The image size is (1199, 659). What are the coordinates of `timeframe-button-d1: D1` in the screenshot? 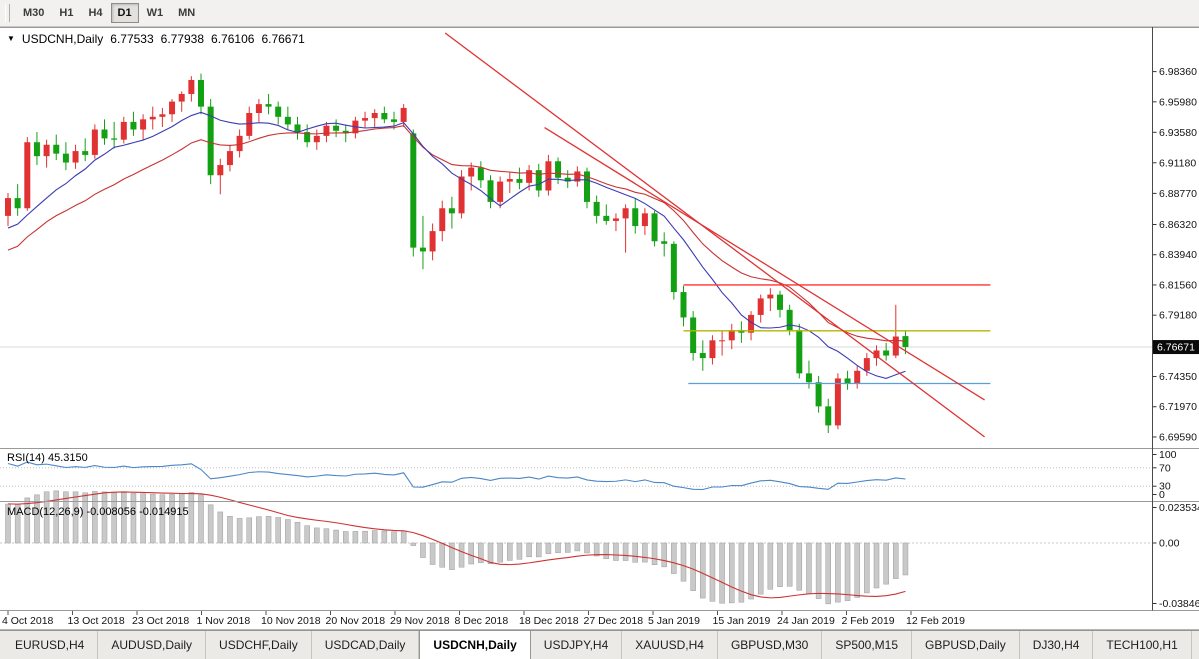 It's located at (124, 13).